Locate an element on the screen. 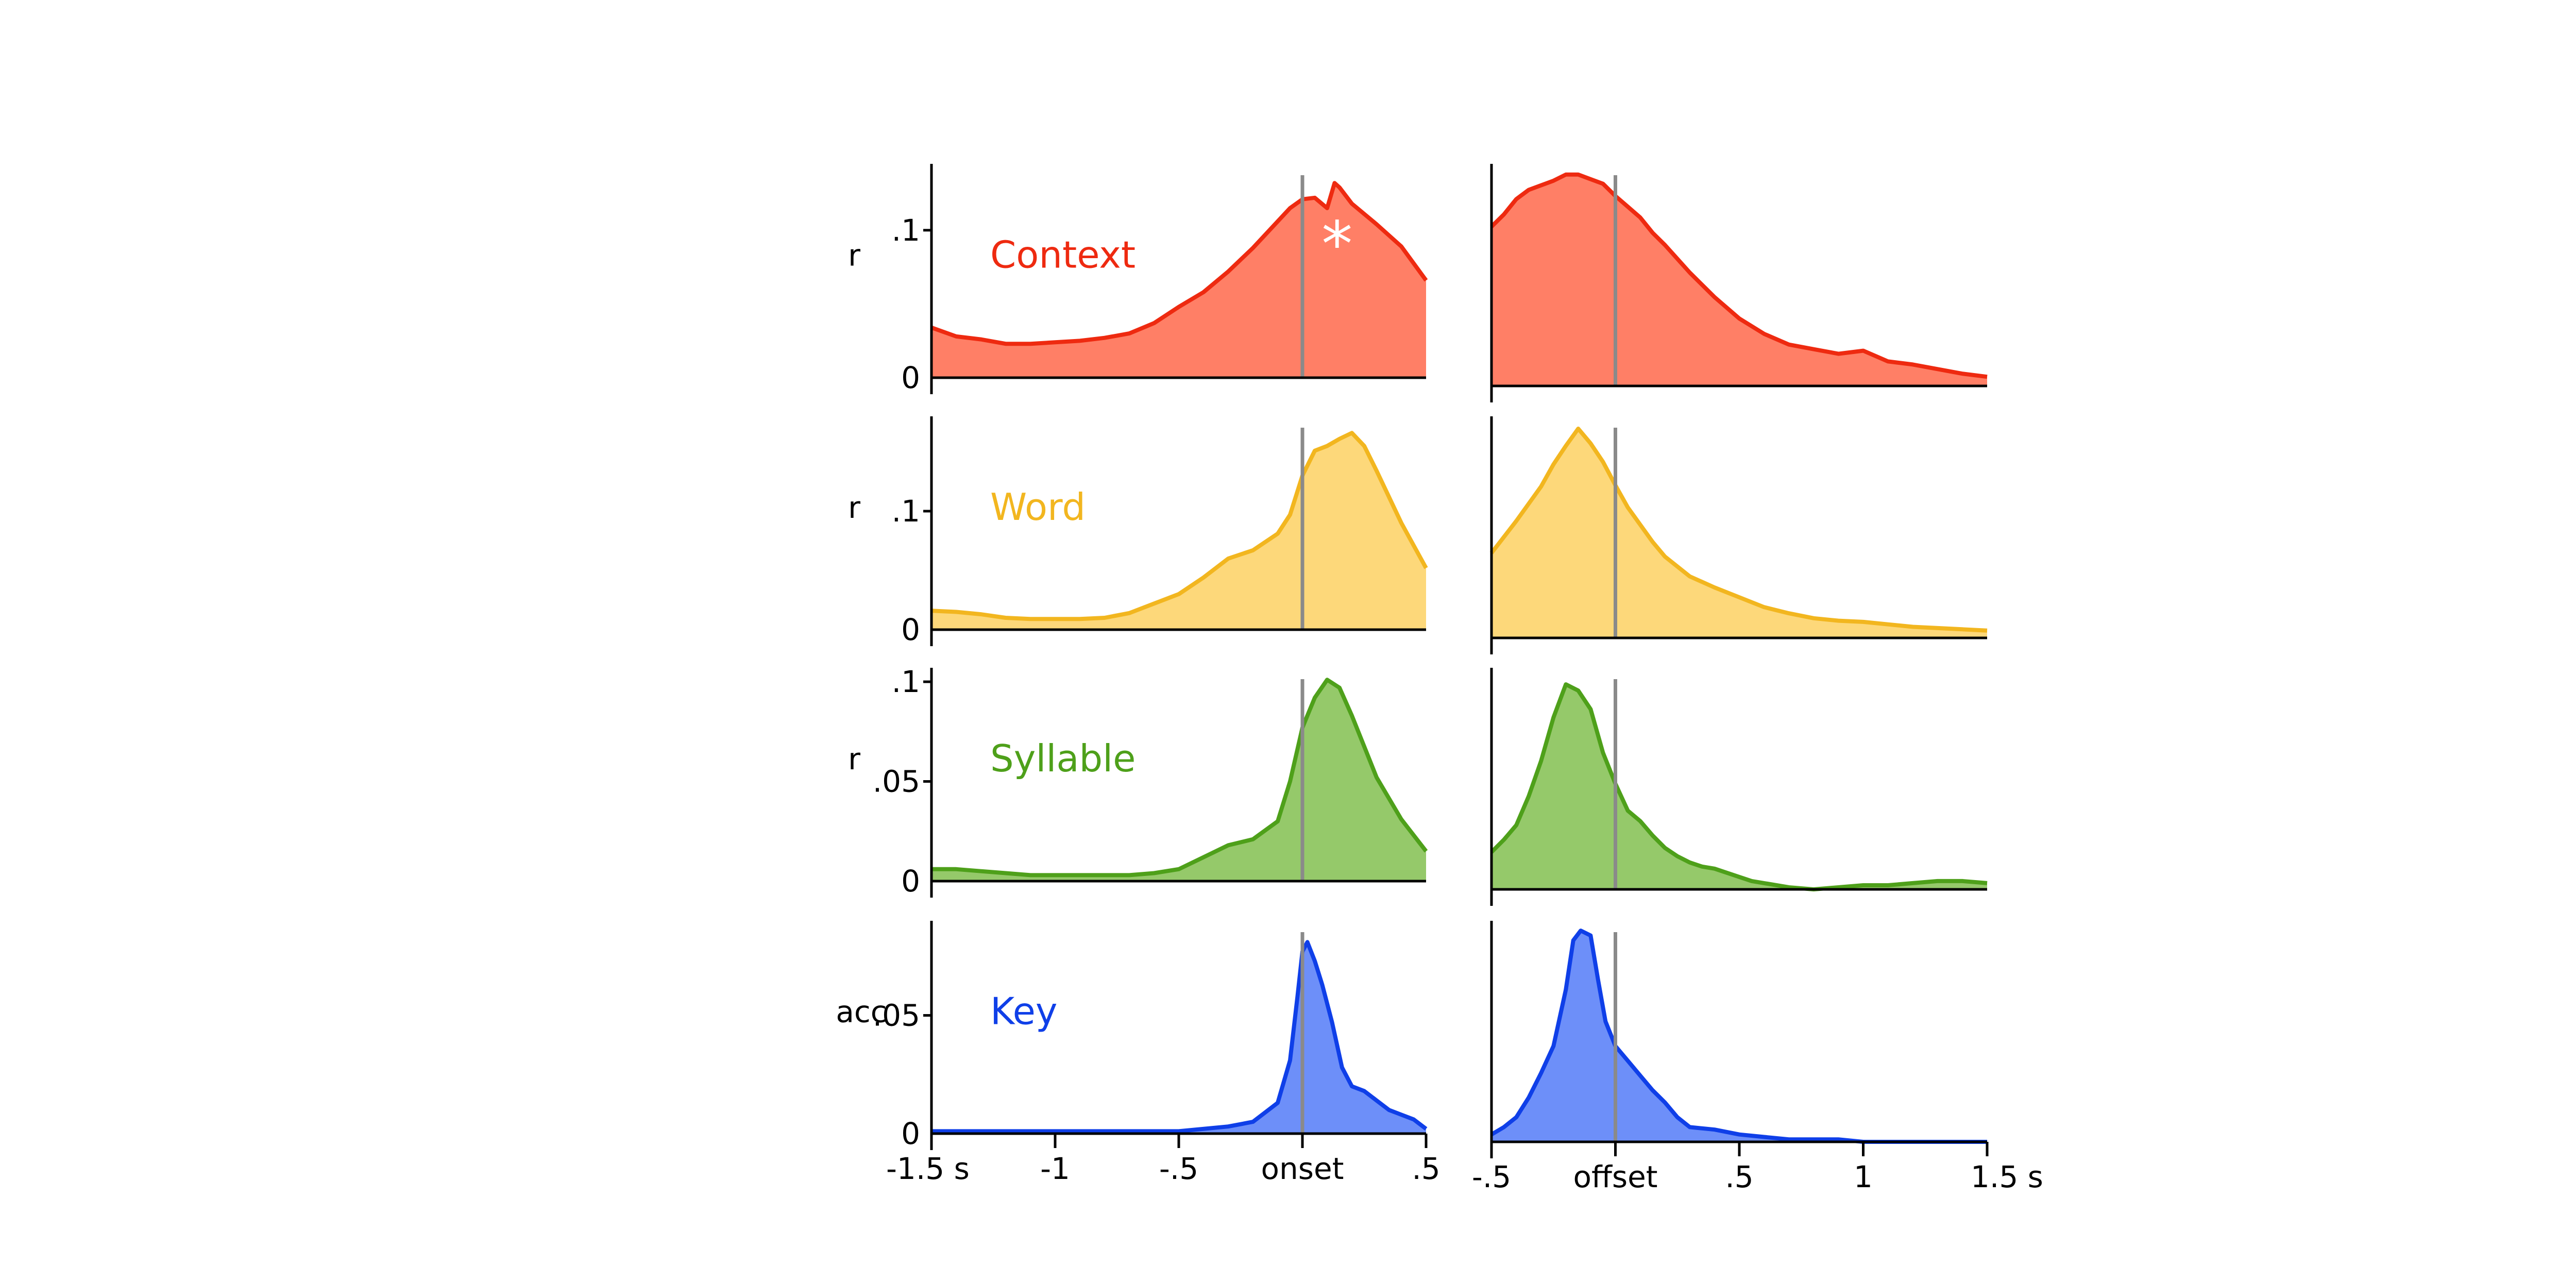  panel-1-onset is located at coordinates (1176, 279).